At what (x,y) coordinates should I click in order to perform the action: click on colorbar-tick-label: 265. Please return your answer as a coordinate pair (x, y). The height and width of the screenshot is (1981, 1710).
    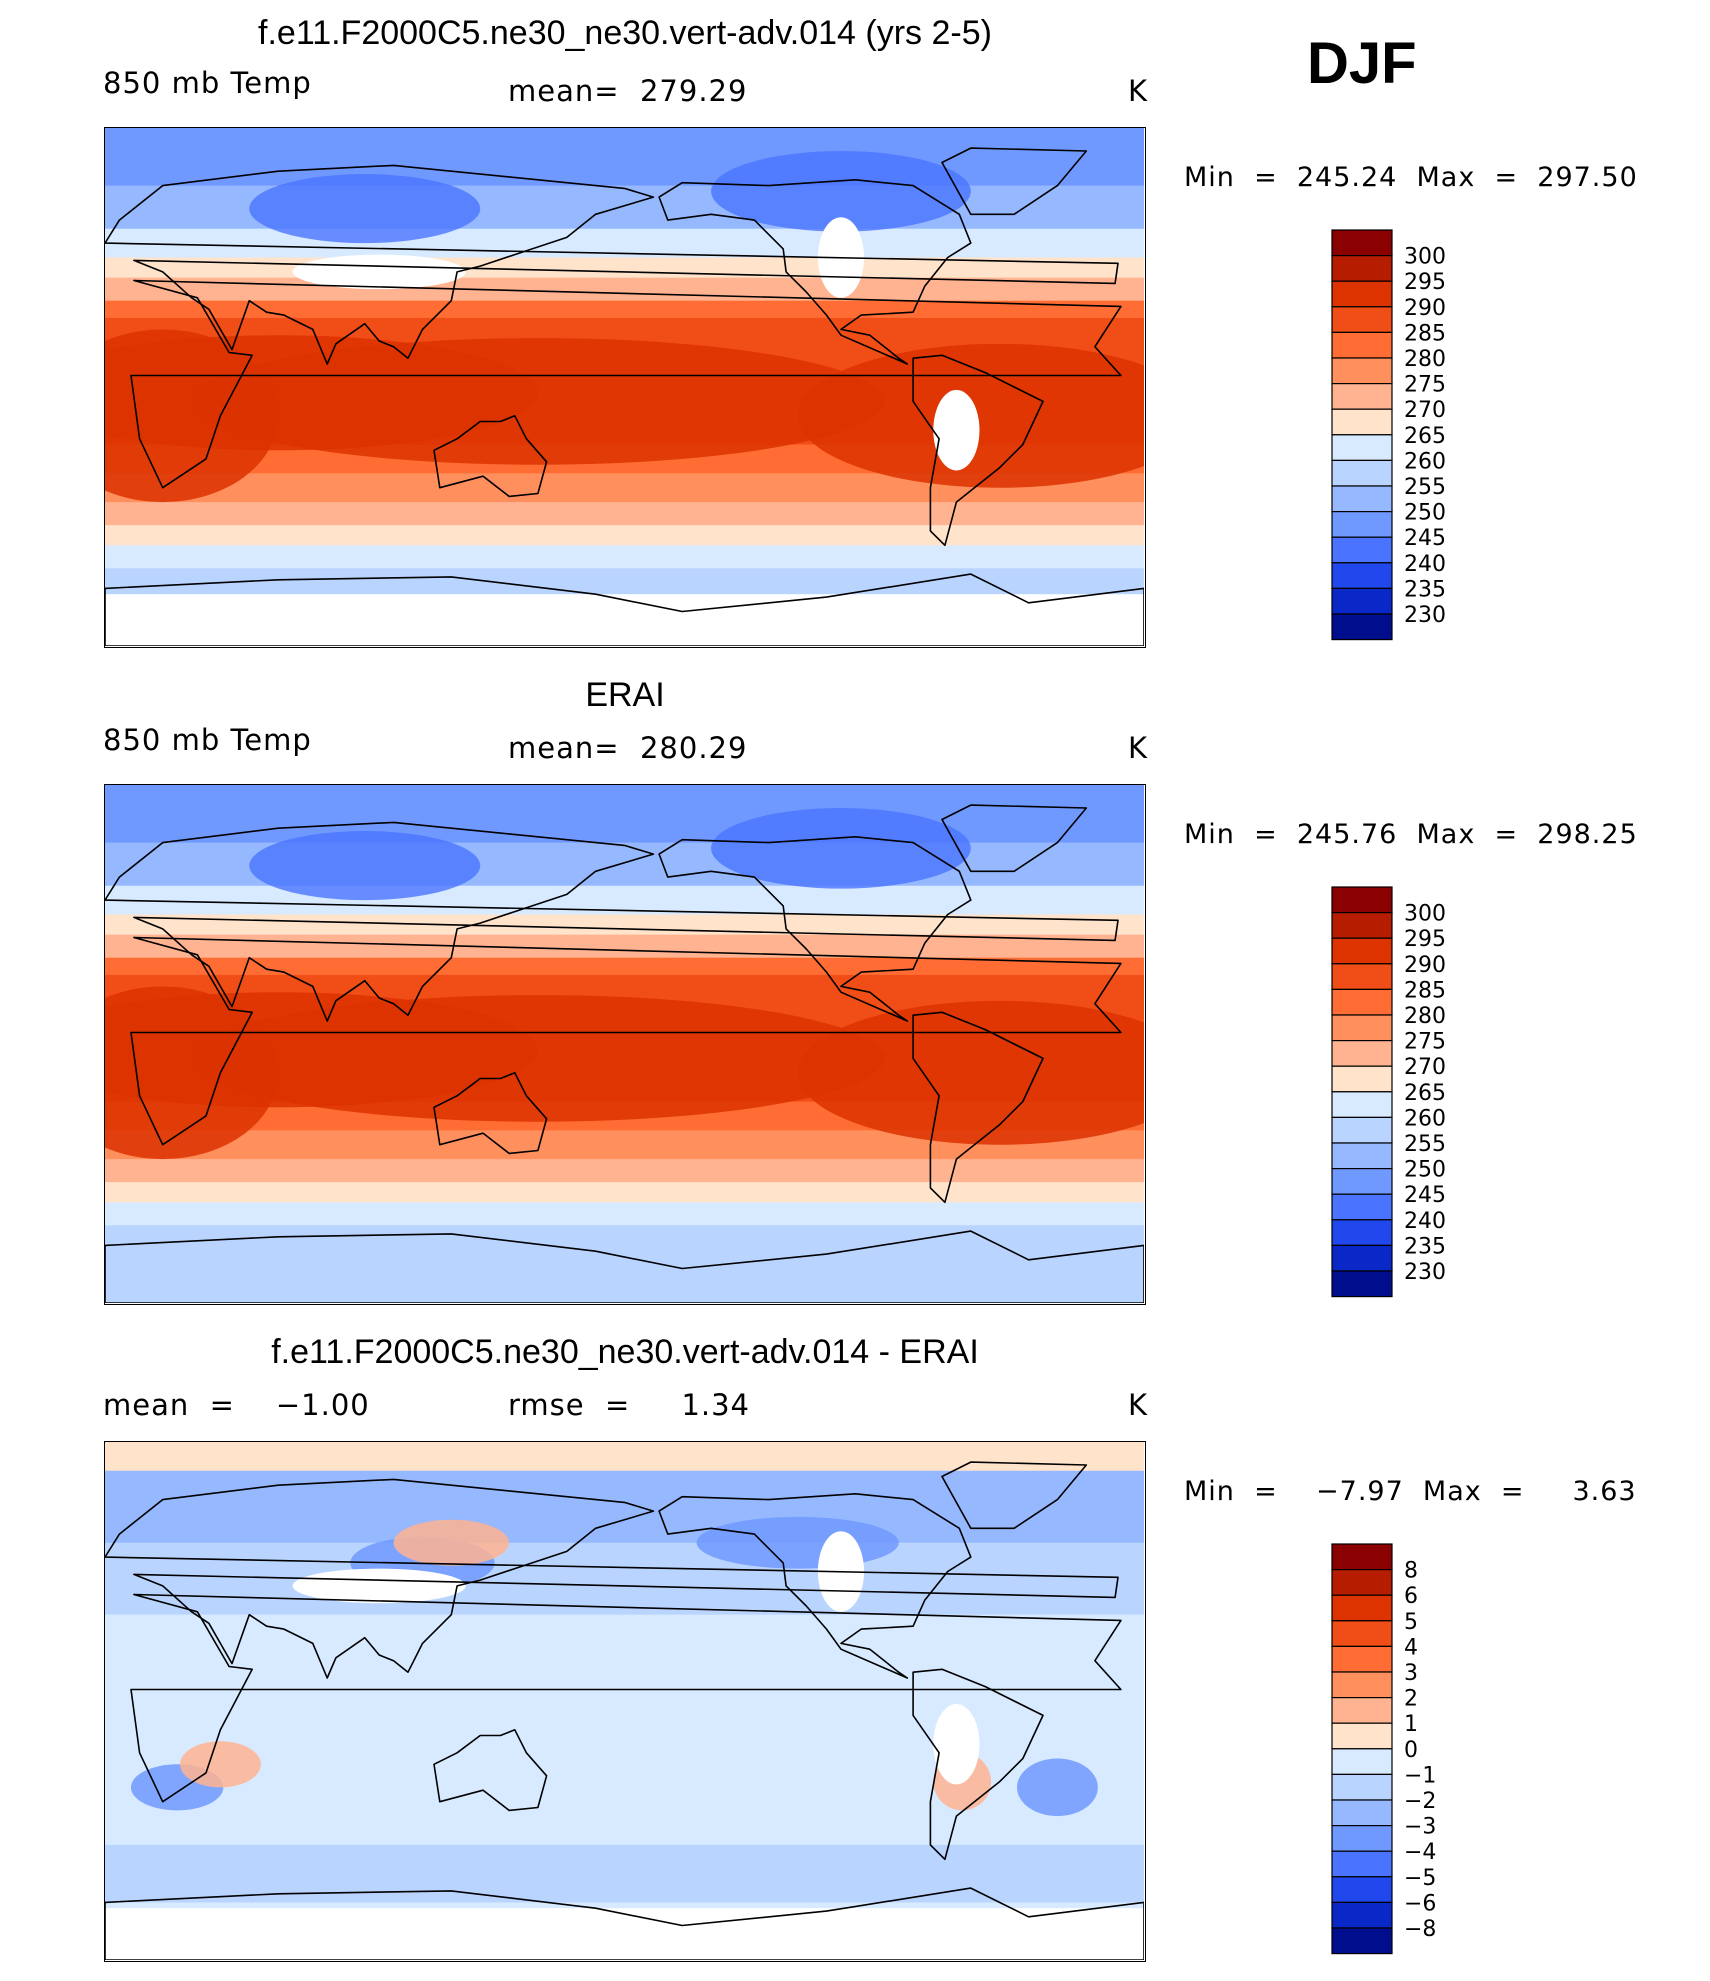
    Looking at the image, I should click on (1425, 1093).